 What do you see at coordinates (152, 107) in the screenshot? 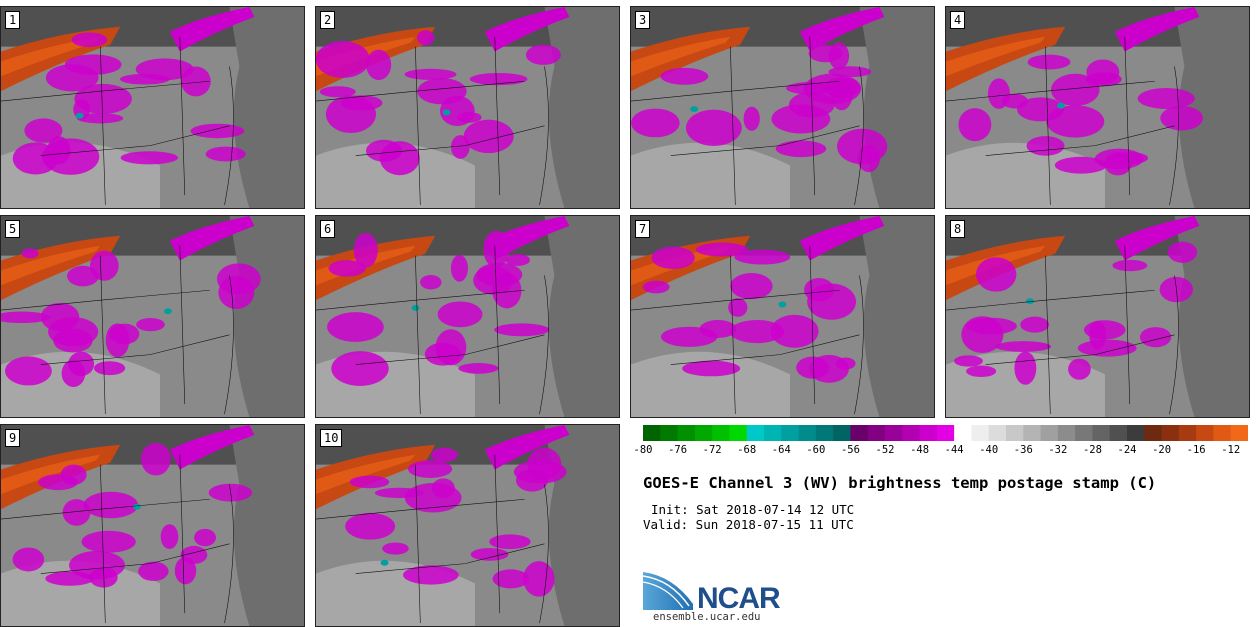
I see `panel-1: 1` at bounding box center [152, 107].